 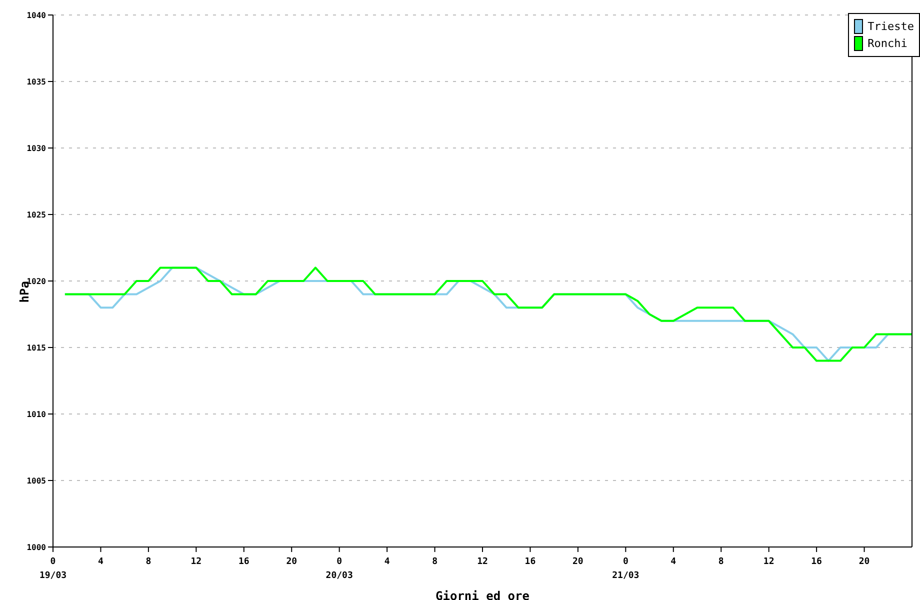 I want to click on x-tick-label: 0 21/03, so click(x=626, y=569).